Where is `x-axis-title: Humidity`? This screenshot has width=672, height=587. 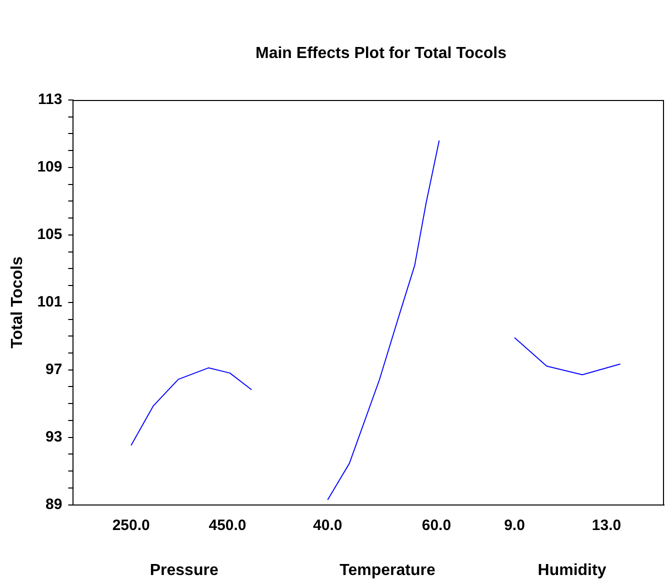
x-axis-title: Humidity is located at coordinates (572, 570).